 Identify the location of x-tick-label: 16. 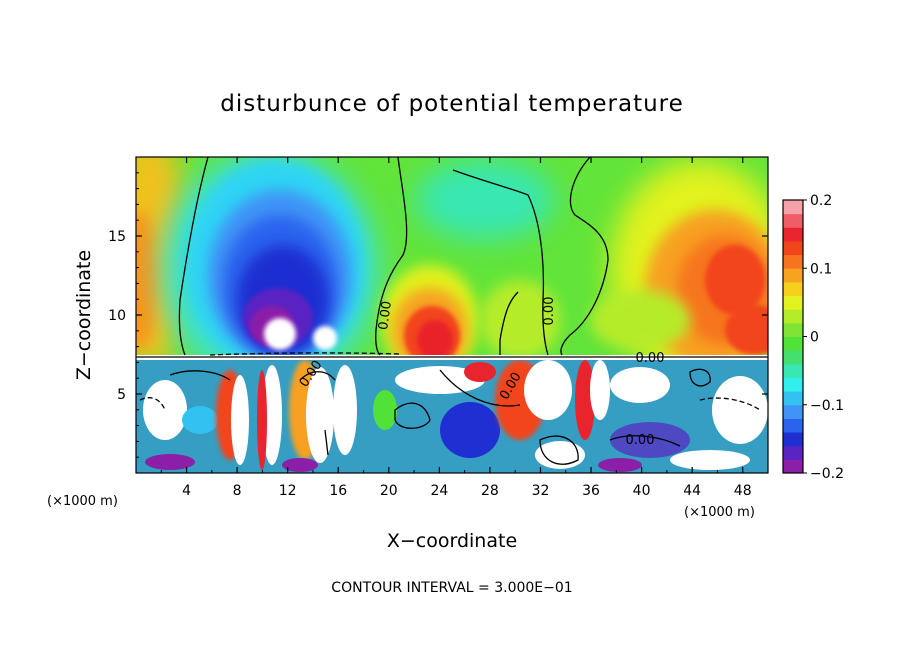
(338, 491).